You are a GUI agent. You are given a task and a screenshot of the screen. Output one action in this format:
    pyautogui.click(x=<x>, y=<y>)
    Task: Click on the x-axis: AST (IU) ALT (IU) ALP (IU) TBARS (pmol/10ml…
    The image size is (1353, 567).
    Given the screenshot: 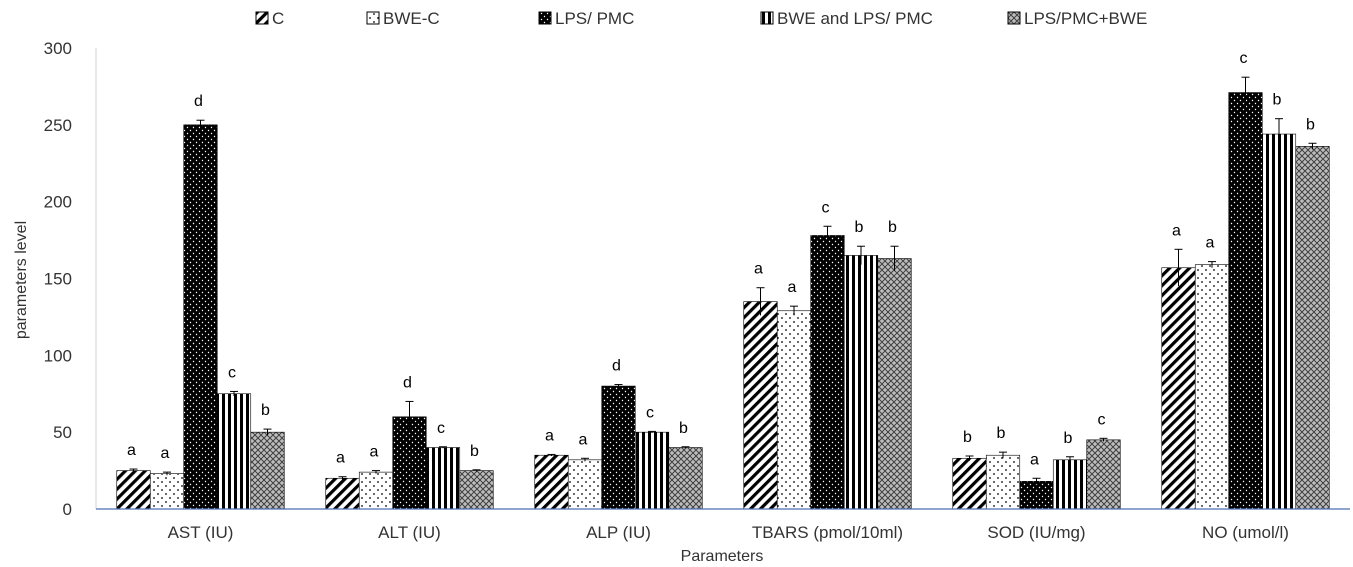 What is the action you would take?
    pyautogui.click(x=728, y=532)
    